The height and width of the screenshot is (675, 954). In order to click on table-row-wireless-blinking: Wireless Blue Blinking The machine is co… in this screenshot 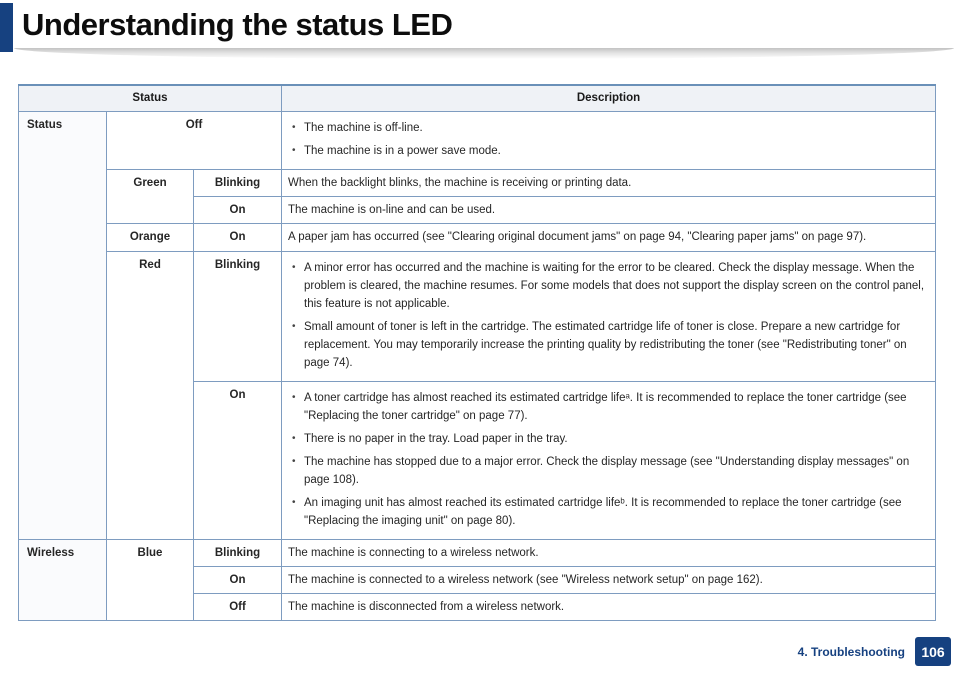, I will do `click(477, 579)`.